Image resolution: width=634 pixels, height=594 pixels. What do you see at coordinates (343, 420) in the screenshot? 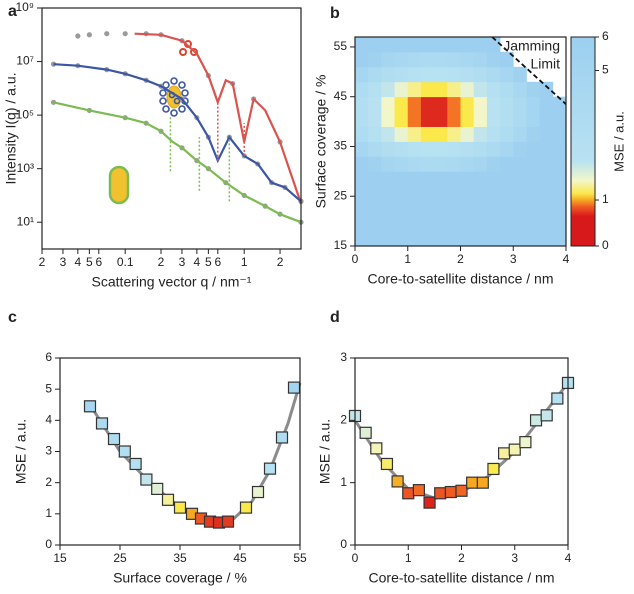
I see `y-tick-label: 2` at bounding box center [343, 420].